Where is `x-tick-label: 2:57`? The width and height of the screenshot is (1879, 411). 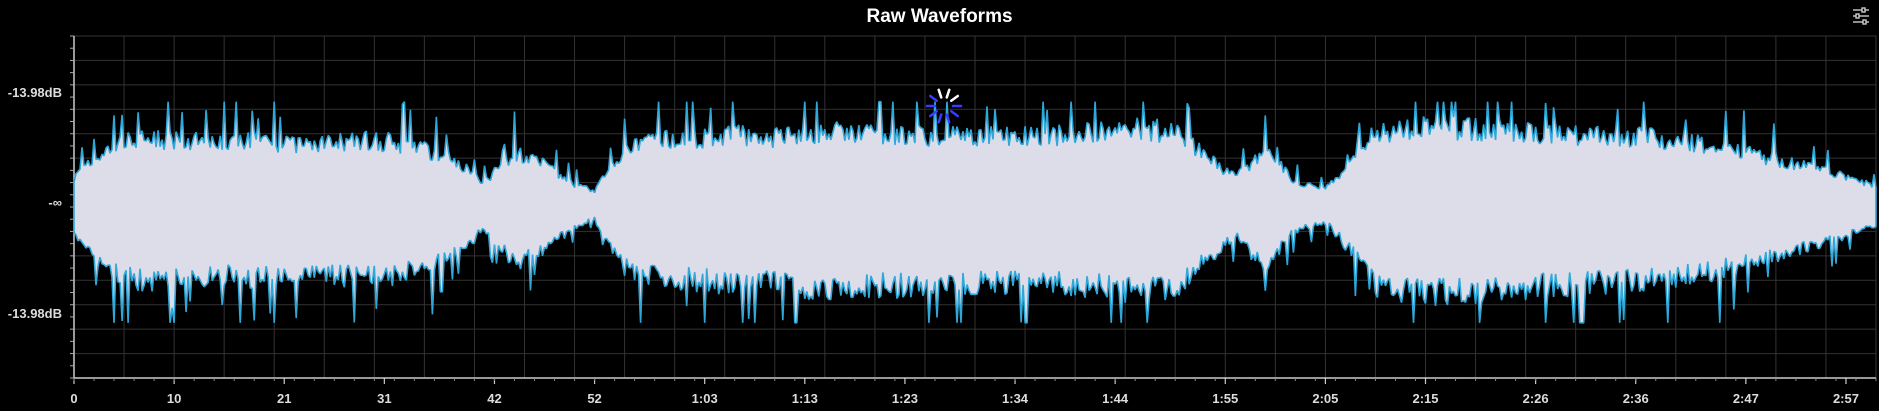 x-tick-label: 2:57 is located at coordinates (1845, 398).